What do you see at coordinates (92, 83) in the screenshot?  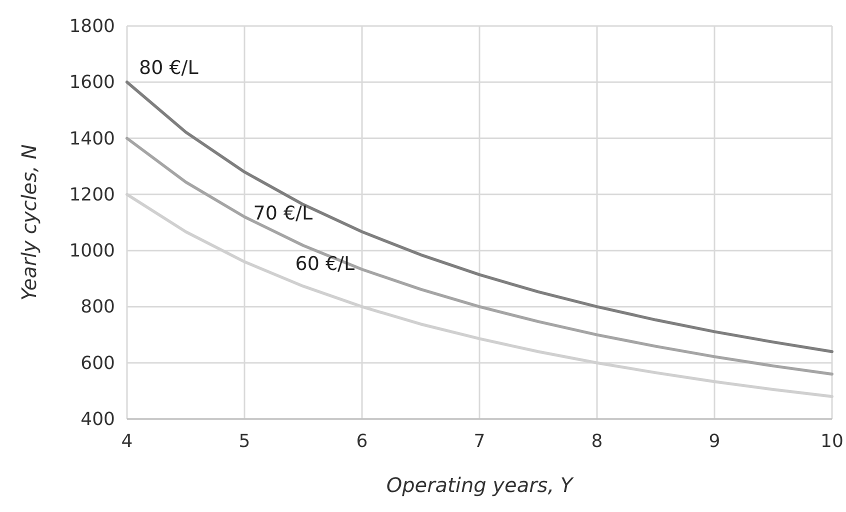 I see `y-tick-label: 1600` at bounding box center [92, 83].